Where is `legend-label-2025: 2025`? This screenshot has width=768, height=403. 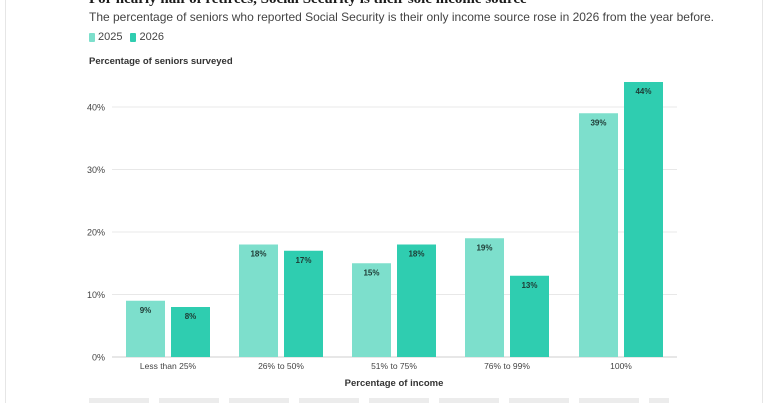 legend-label-2025: 2025 is located at coordinates (110, 37).